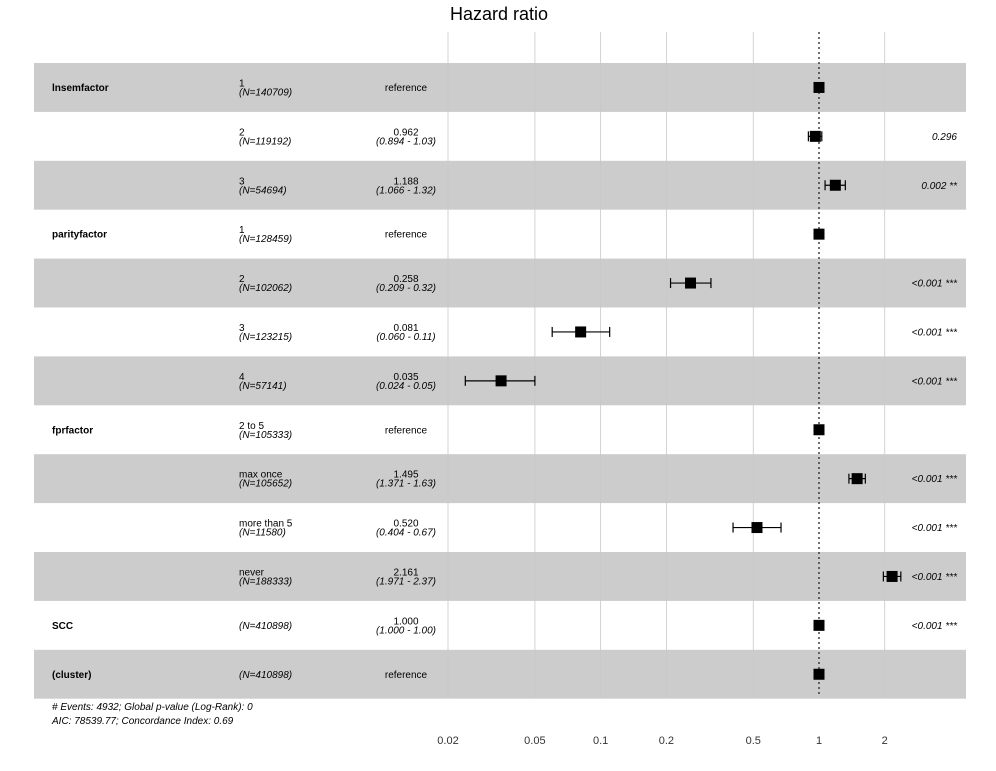 The width and height of the screenshot is (996, 771). I want to click on x-tick-label: 2, so click(885, 741).